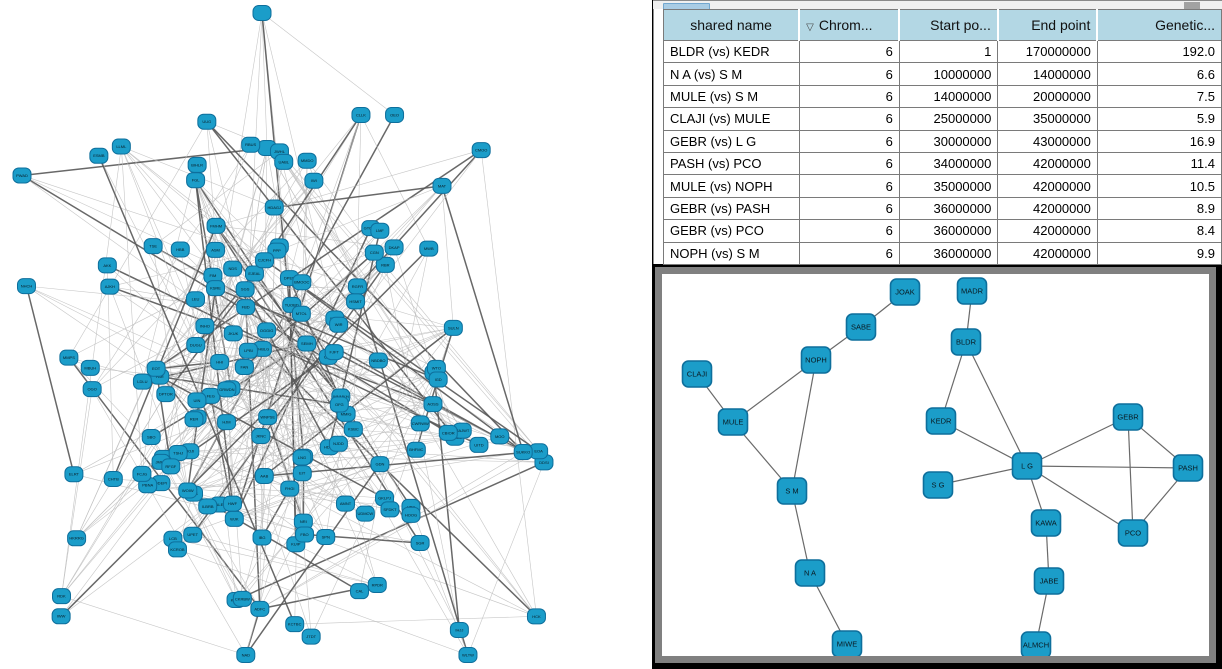 The image size is (1222, 669). I want to click on network-node-hairball-45: LEU, so click(196, 299).